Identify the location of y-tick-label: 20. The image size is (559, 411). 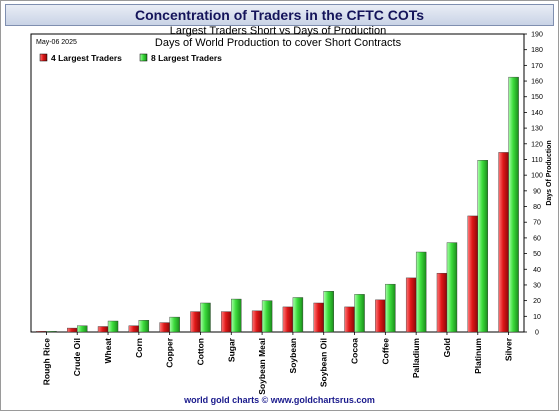
(537, 301).